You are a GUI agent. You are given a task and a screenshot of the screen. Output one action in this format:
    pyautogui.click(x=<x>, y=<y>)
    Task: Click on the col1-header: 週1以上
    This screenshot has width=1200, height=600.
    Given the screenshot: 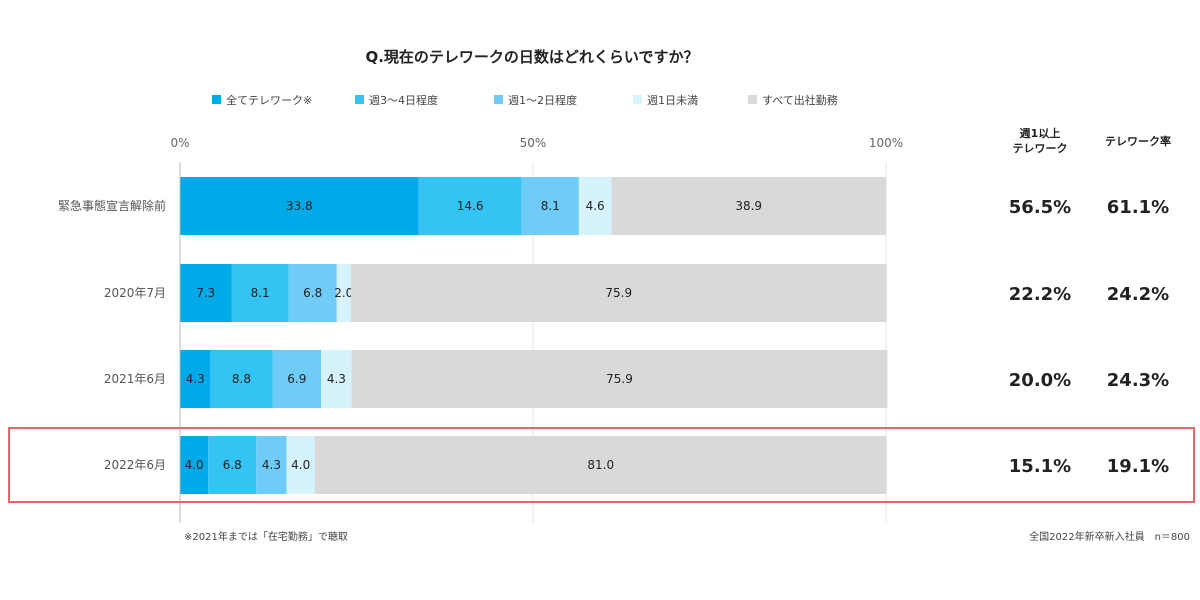 What is the action you would take?
    pyautogui.click(x=1040, y=133)
    